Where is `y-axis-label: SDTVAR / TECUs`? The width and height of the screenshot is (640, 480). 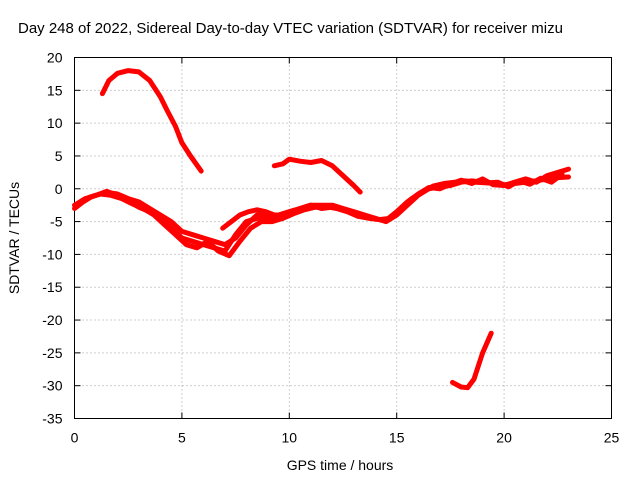
y-axis-label: SDTVAR / TECUs is located at coordinates (14, 238).